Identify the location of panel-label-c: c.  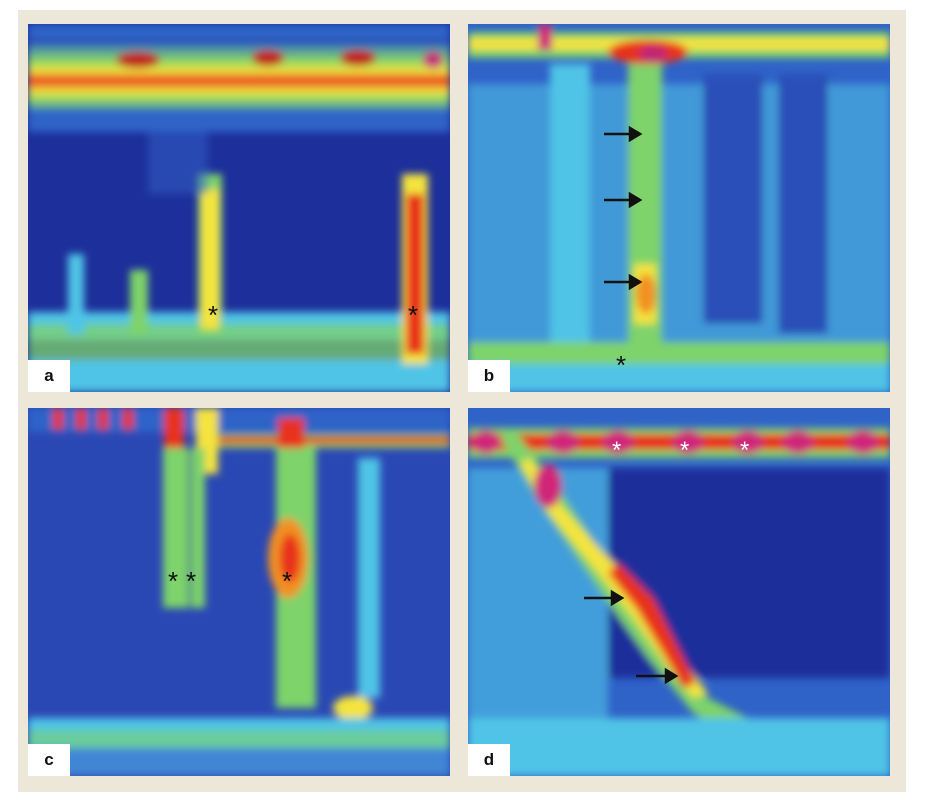
(49, 760).